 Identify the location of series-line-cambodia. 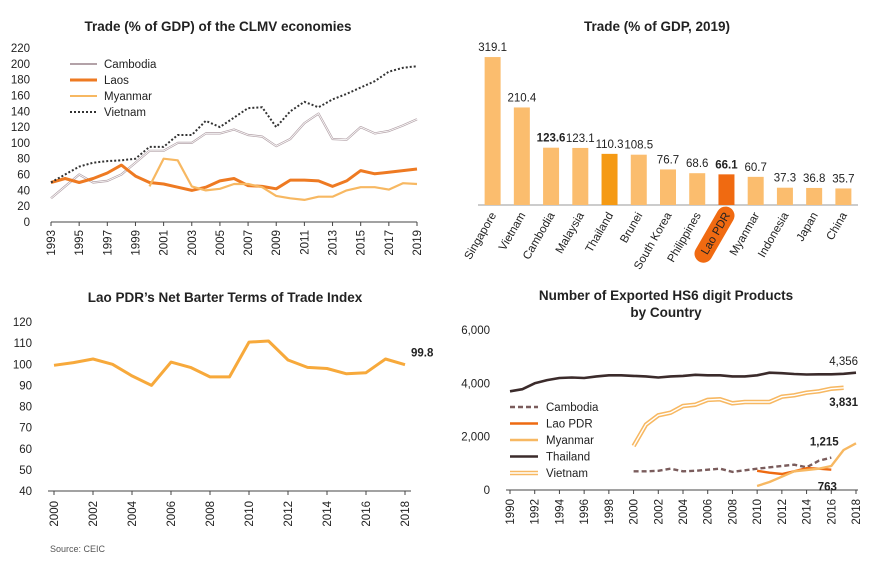
(234, 156).